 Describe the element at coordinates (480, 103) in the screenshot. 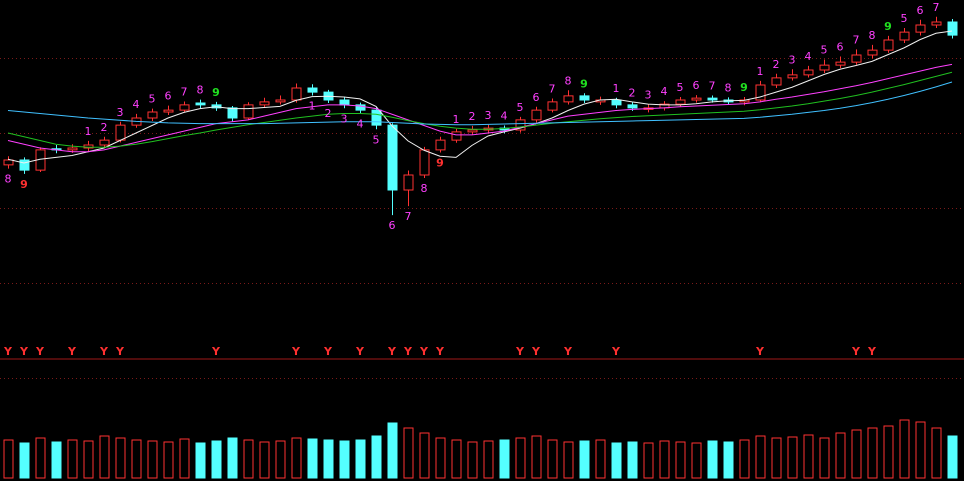

I see `moving-average` at that location.